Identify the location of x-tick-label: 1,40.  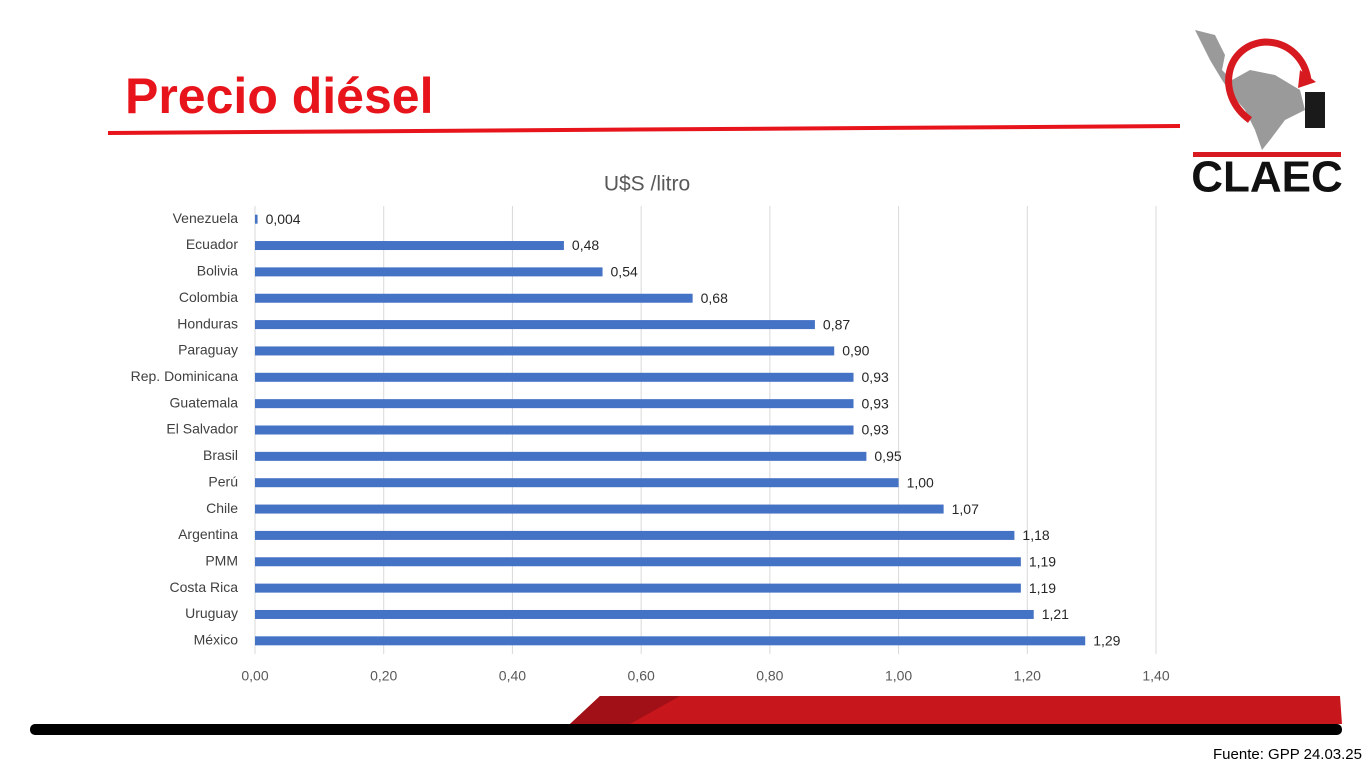
(1155, 676).